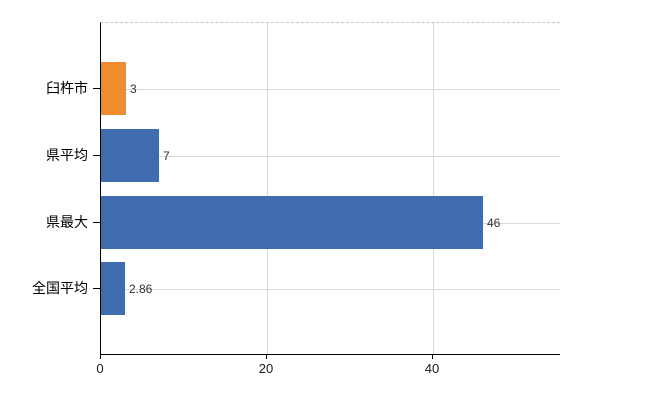 This screenshot has width=650, height=400. Describe the element at coordinates (67, 222) in the screenshot. I see `category-label: 県最大` at that location.